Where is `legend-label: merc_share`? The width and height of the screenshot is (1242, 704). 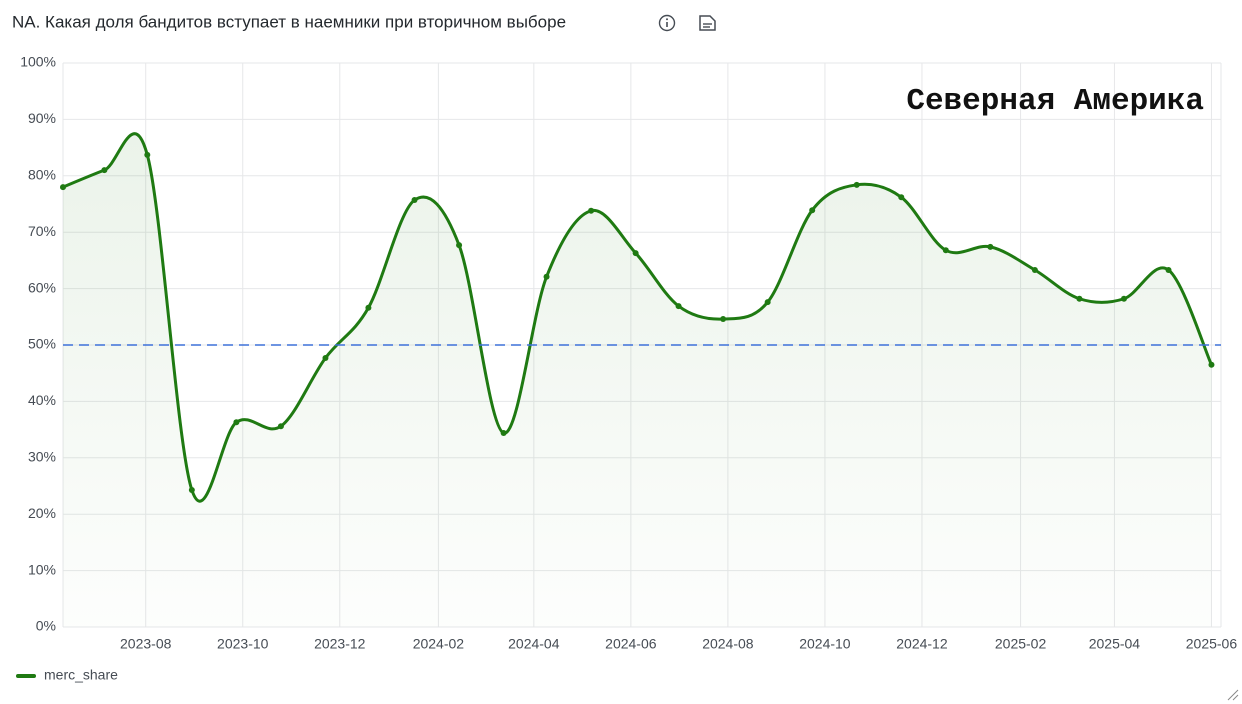 legend-label: merc_share is located at coordinates (81, 675).